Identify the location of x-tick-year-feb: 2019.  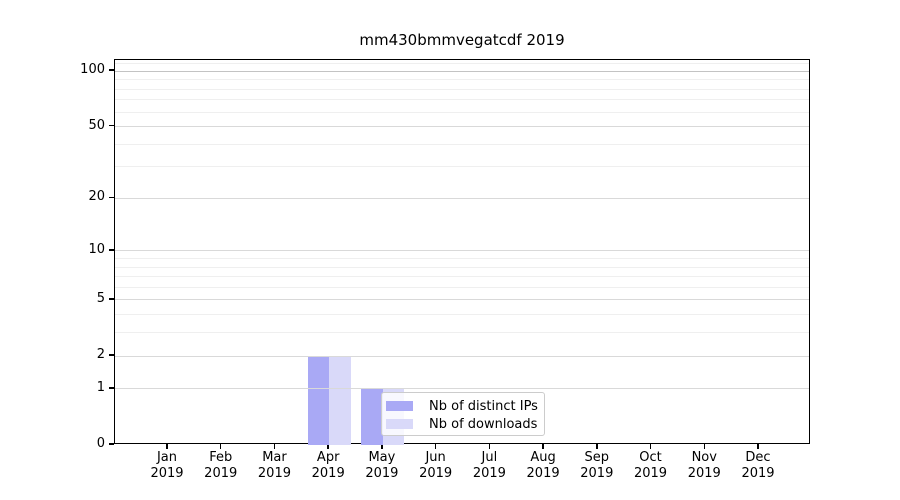
(221, 473).